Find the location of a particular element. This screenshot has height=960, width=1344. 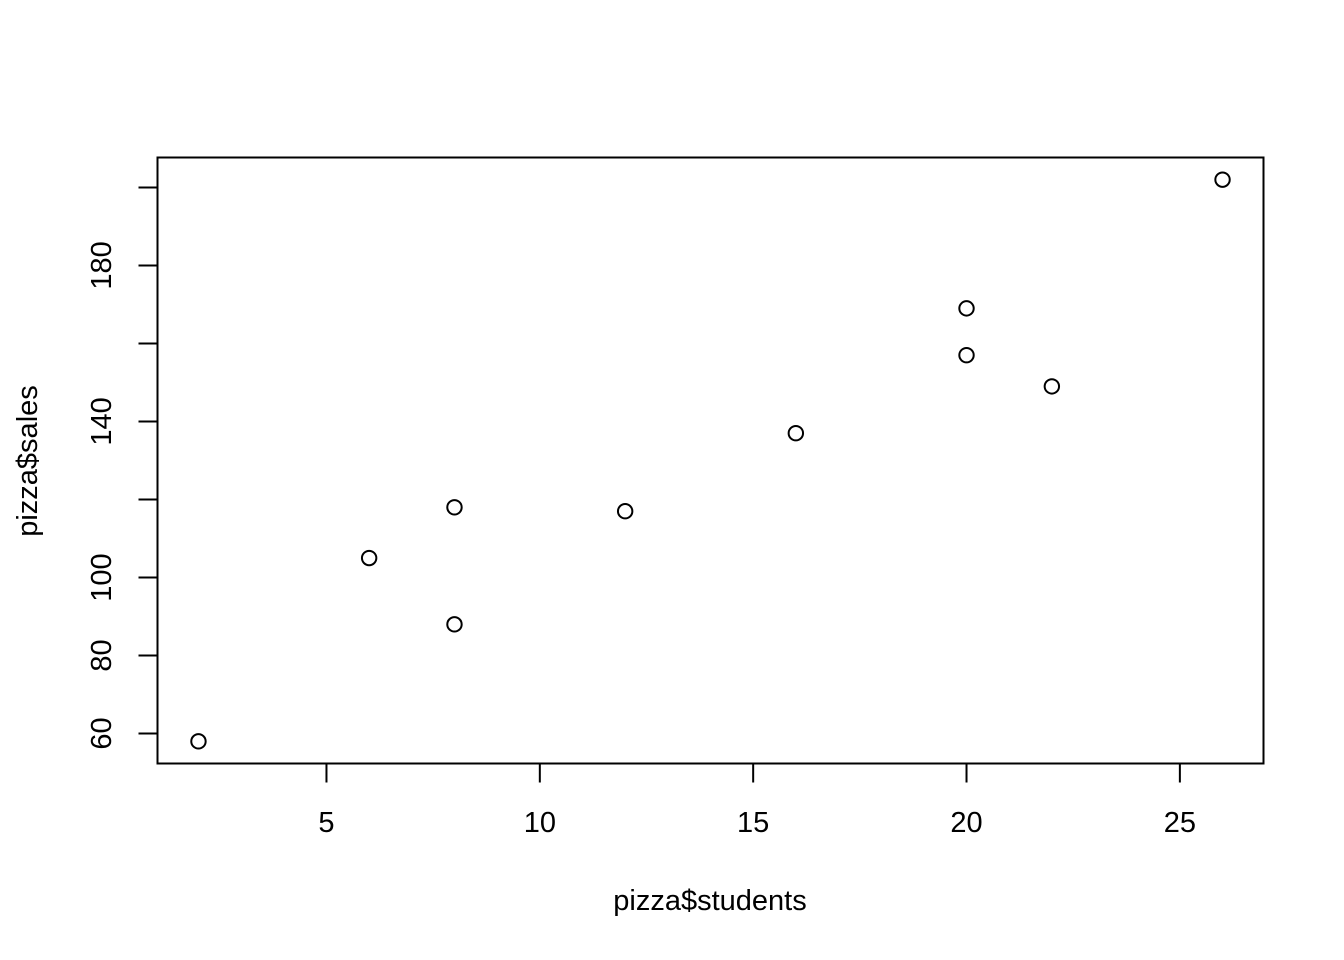

x-tick-label: 5 is located at coordinates (326, 823).